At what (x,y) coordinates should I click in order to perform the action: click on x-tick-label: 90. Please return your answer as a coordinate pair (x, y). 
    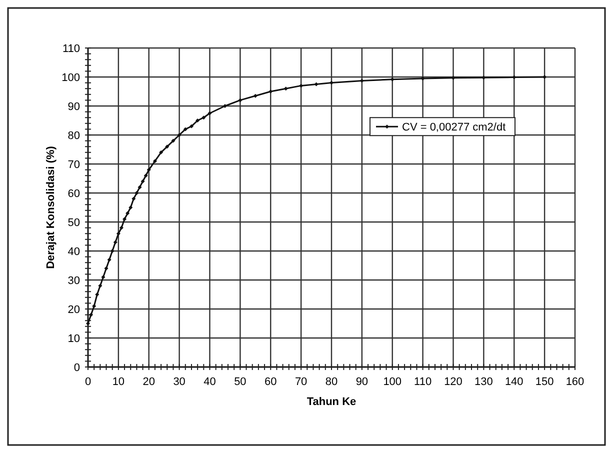
    Looking at the image, I should click on (362, 382).